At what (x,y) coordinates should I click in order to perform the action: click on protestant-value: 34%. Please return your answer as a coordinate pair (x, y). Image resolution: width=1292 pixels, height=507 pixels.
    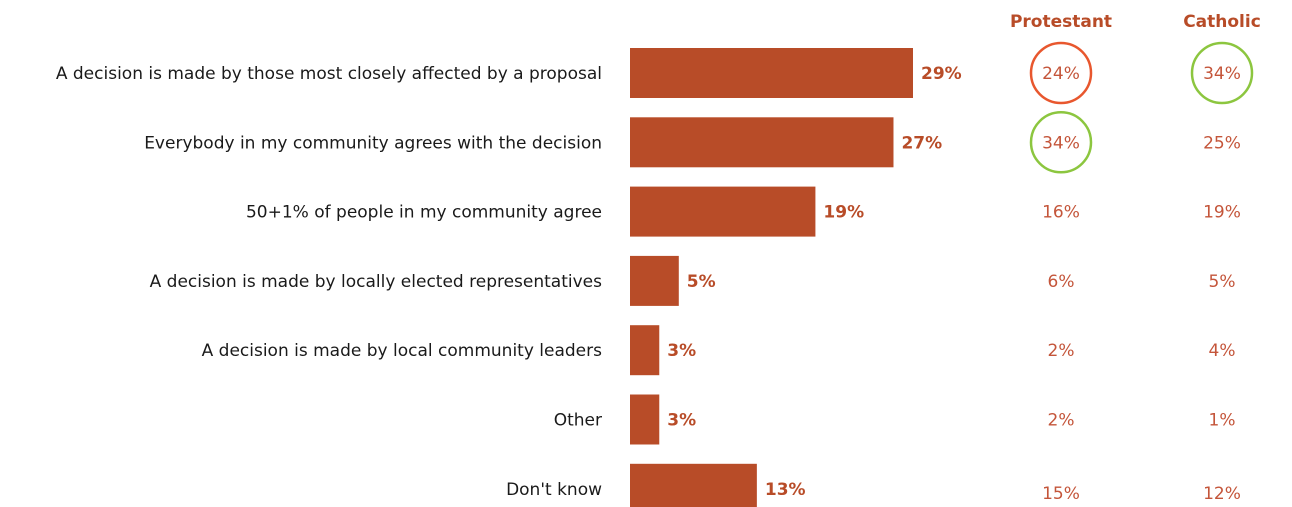
    Looking at the image, I should click on (1061, 143).